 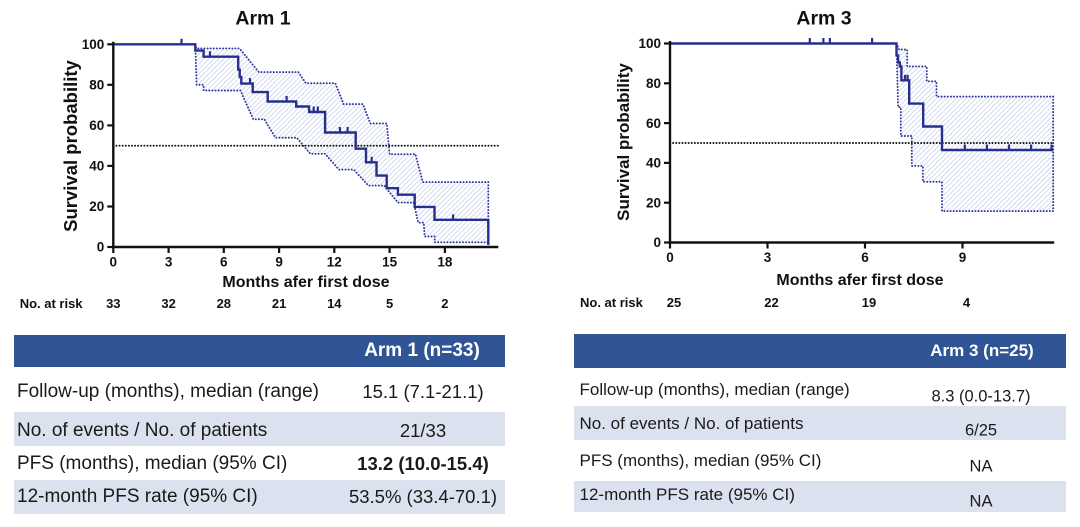 What do you see at coordinates (389, 303) in the screenshot?
I see `svg-text: 5` at bounding box center [389, 303].